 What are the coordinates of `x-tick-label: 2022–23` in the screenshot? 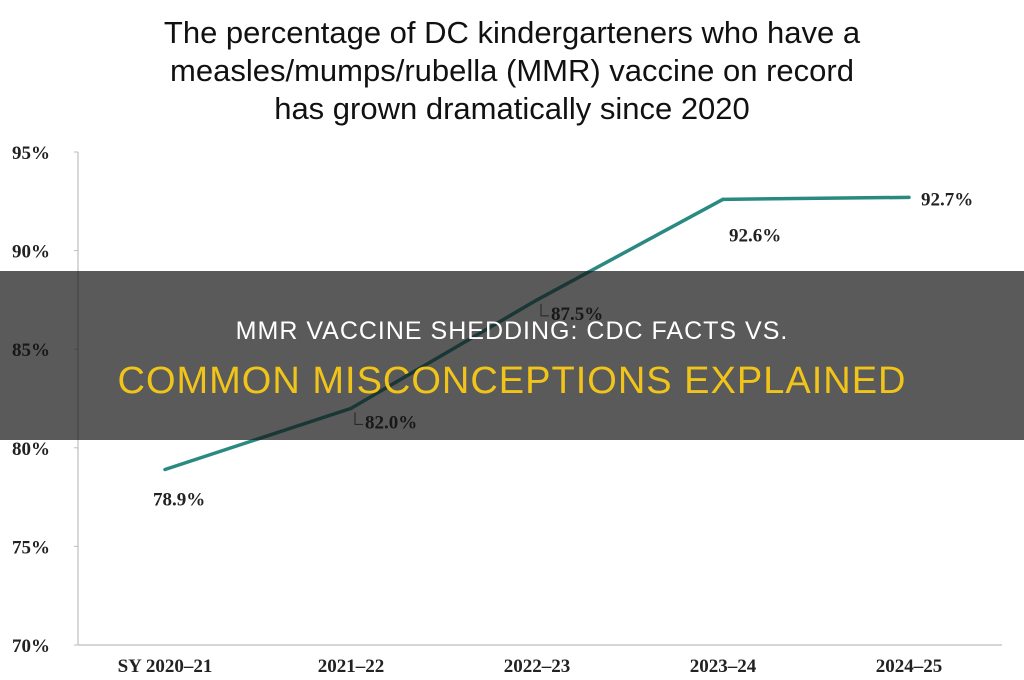 It's located at (537, 666).